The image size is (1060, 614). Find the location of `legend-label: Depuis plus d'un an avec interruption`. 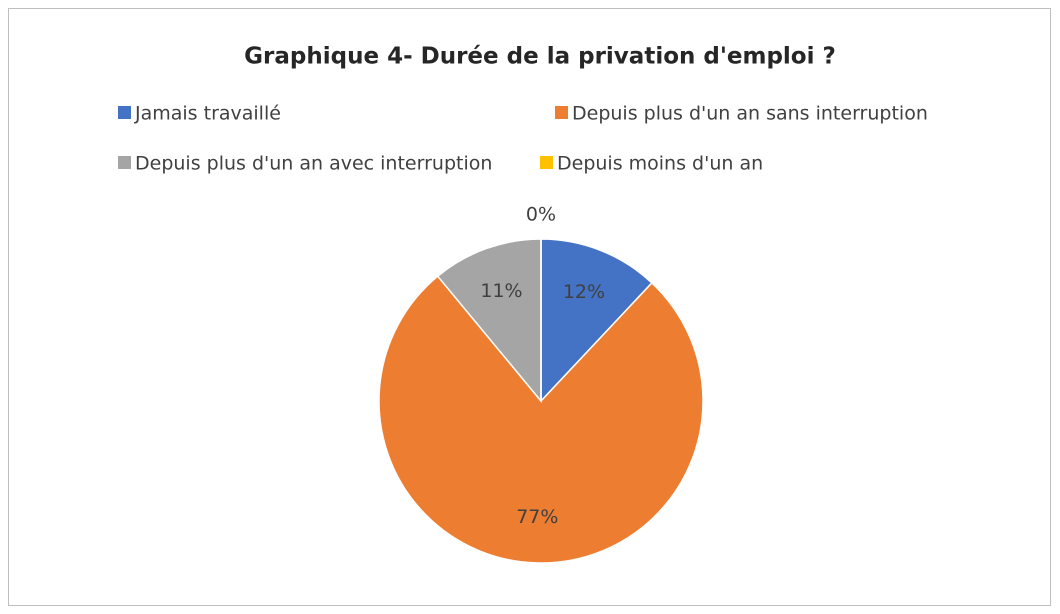

legend-label: Depuis plus d'un an avec interruption is located at coordinates (313, 164).